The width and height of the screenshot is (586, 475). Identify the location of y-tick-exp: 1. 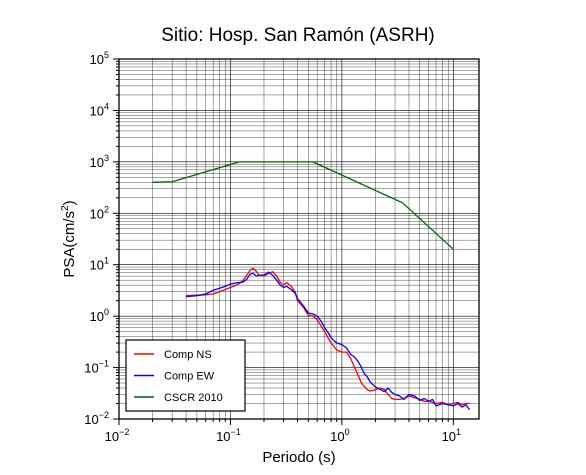
(106, 261).